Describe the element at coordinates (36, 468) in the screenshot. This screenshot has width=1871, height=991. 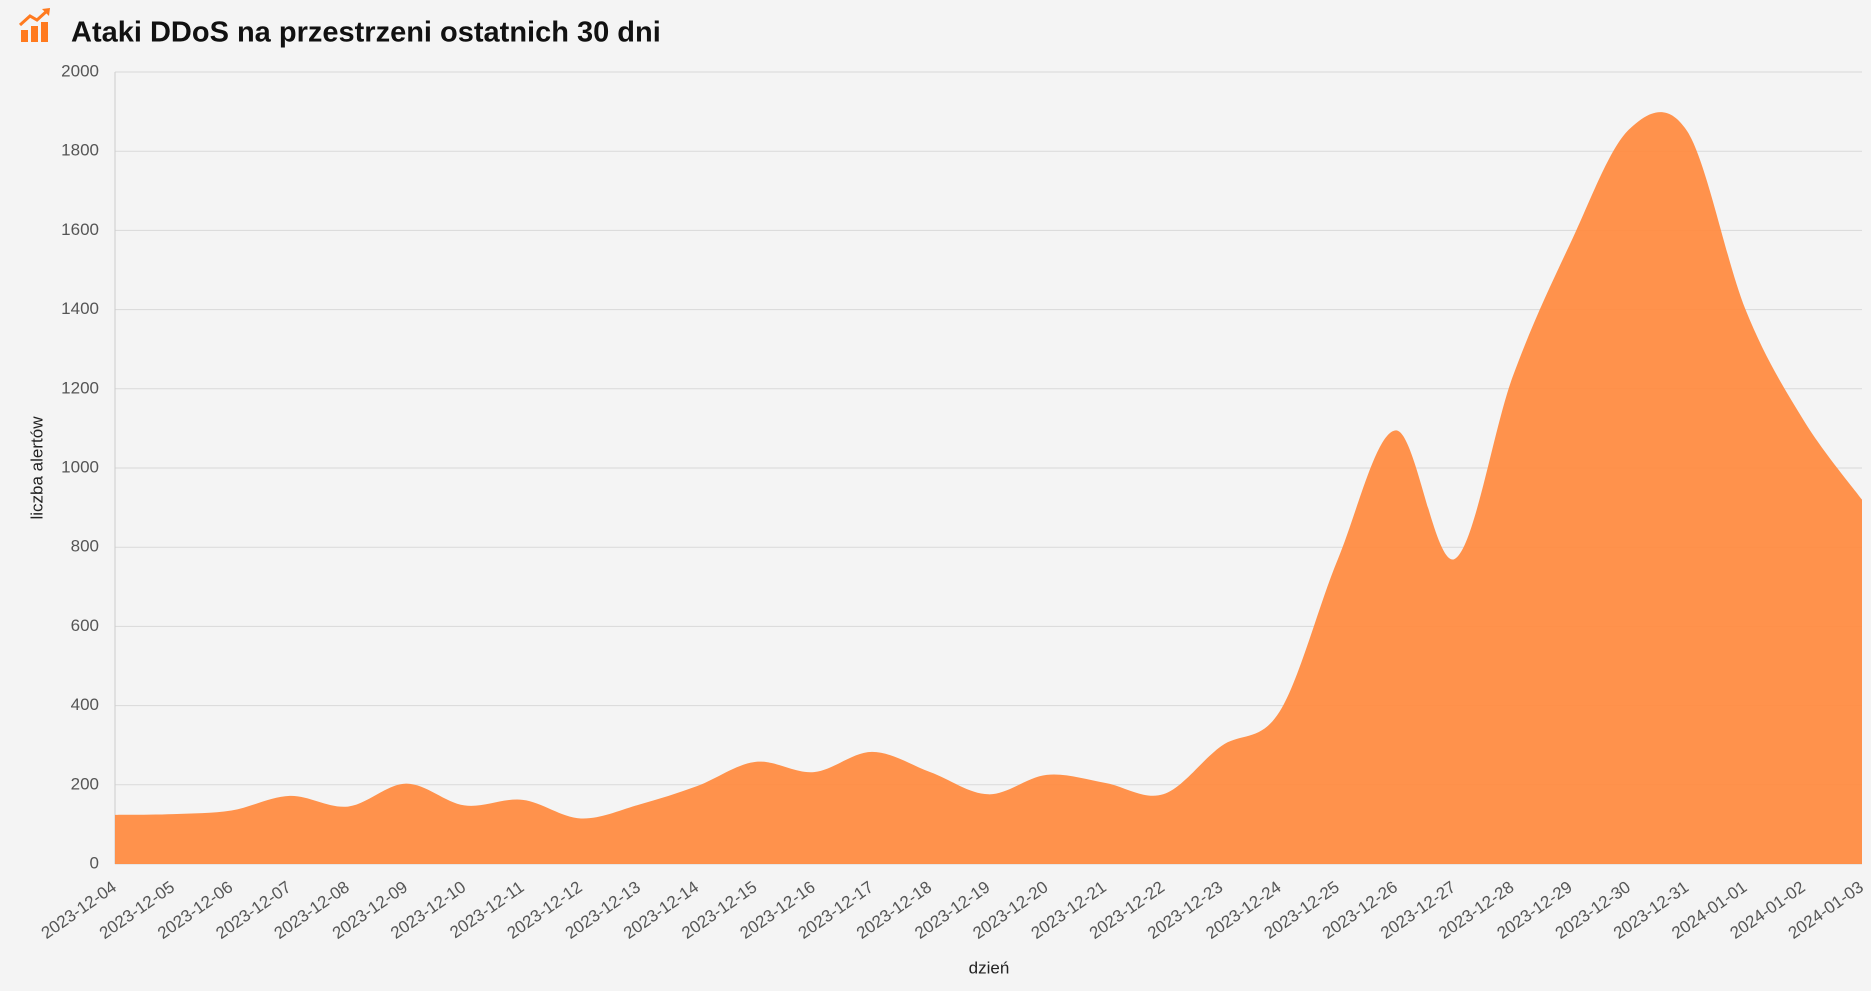
I see `y-axis-title: liczba alertów` at that location.